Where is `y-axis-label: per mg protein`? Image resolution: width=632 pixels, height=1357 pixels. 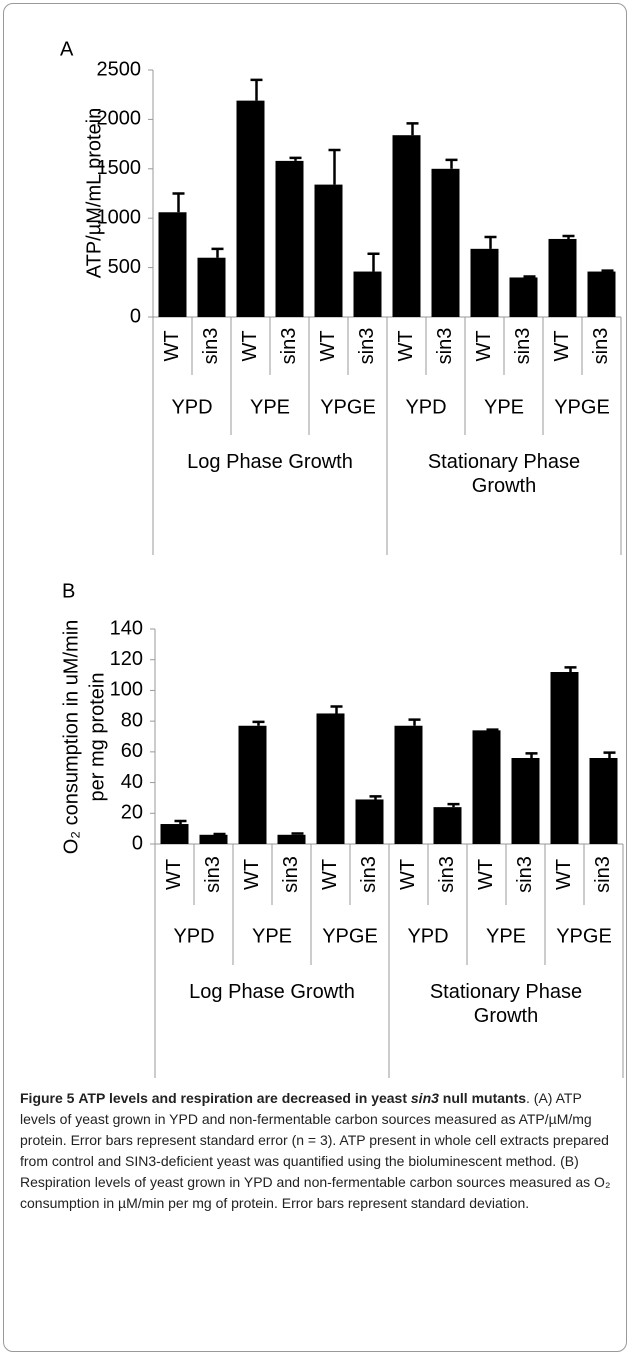 y-axis-label: per mg protein is located at coordinates (97, 737).